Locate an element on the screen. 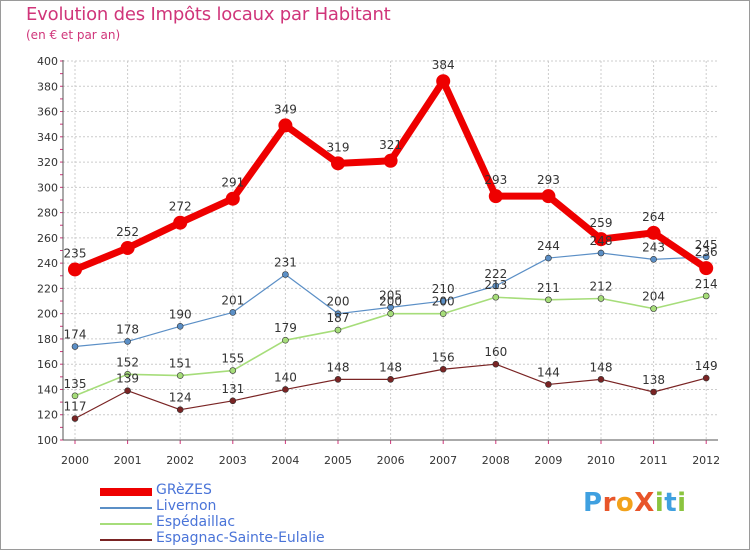 The width and height of the screenshot is (750, 550). x-tick-label: 2004 is located at coordinates (285, 460).